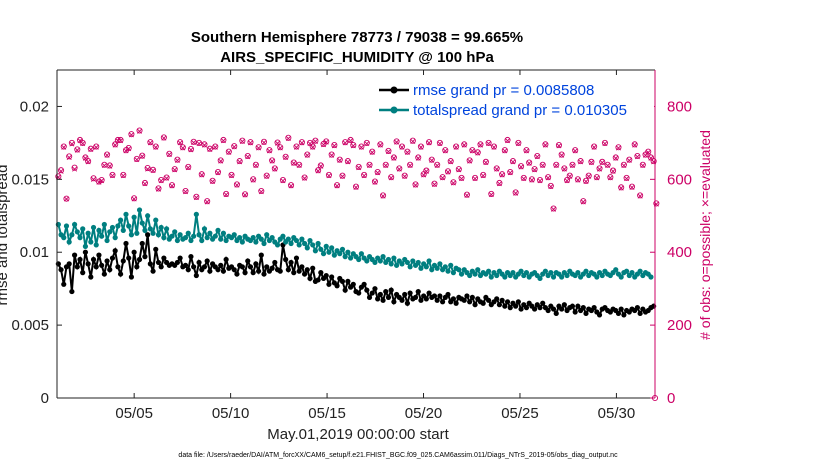 This screenshot has height=470, width=830. I want to click on x-axis-label: May.01,2019 00:00:00 start, so click(358, 434).